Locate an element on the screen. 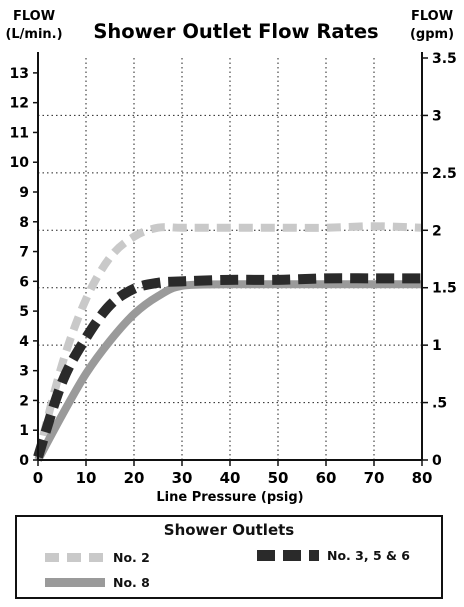 This screenshot has height=607, width=464. y-left-tick-label: 3 is located at coordinates (24, 372).